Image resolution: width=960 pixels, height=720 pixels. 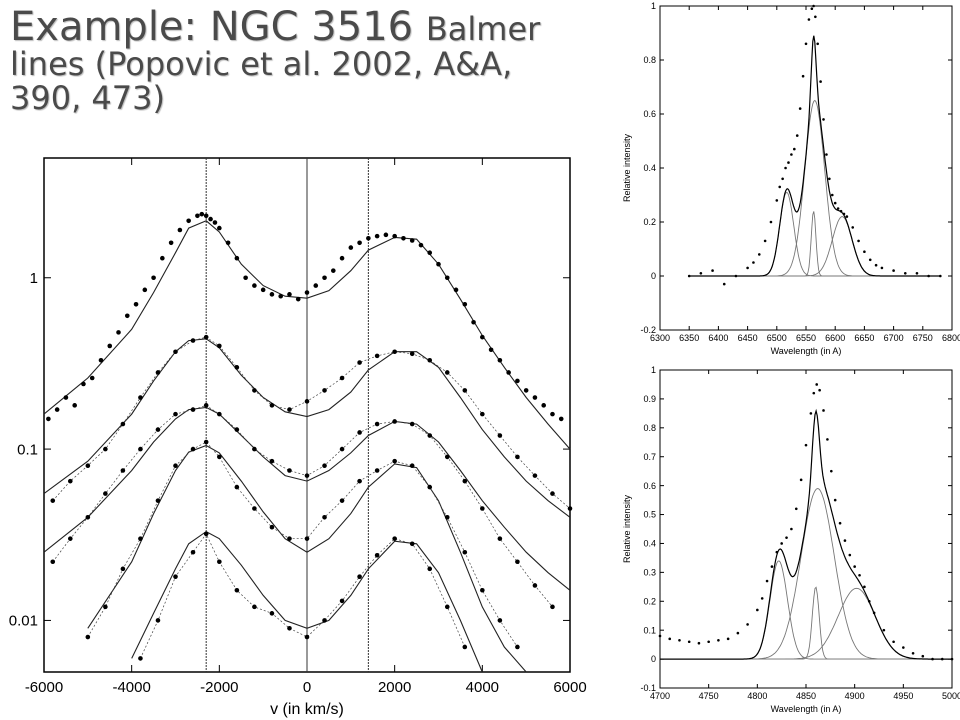 I want to click on x-tick-label: 6400, so click(x=718, y=338).